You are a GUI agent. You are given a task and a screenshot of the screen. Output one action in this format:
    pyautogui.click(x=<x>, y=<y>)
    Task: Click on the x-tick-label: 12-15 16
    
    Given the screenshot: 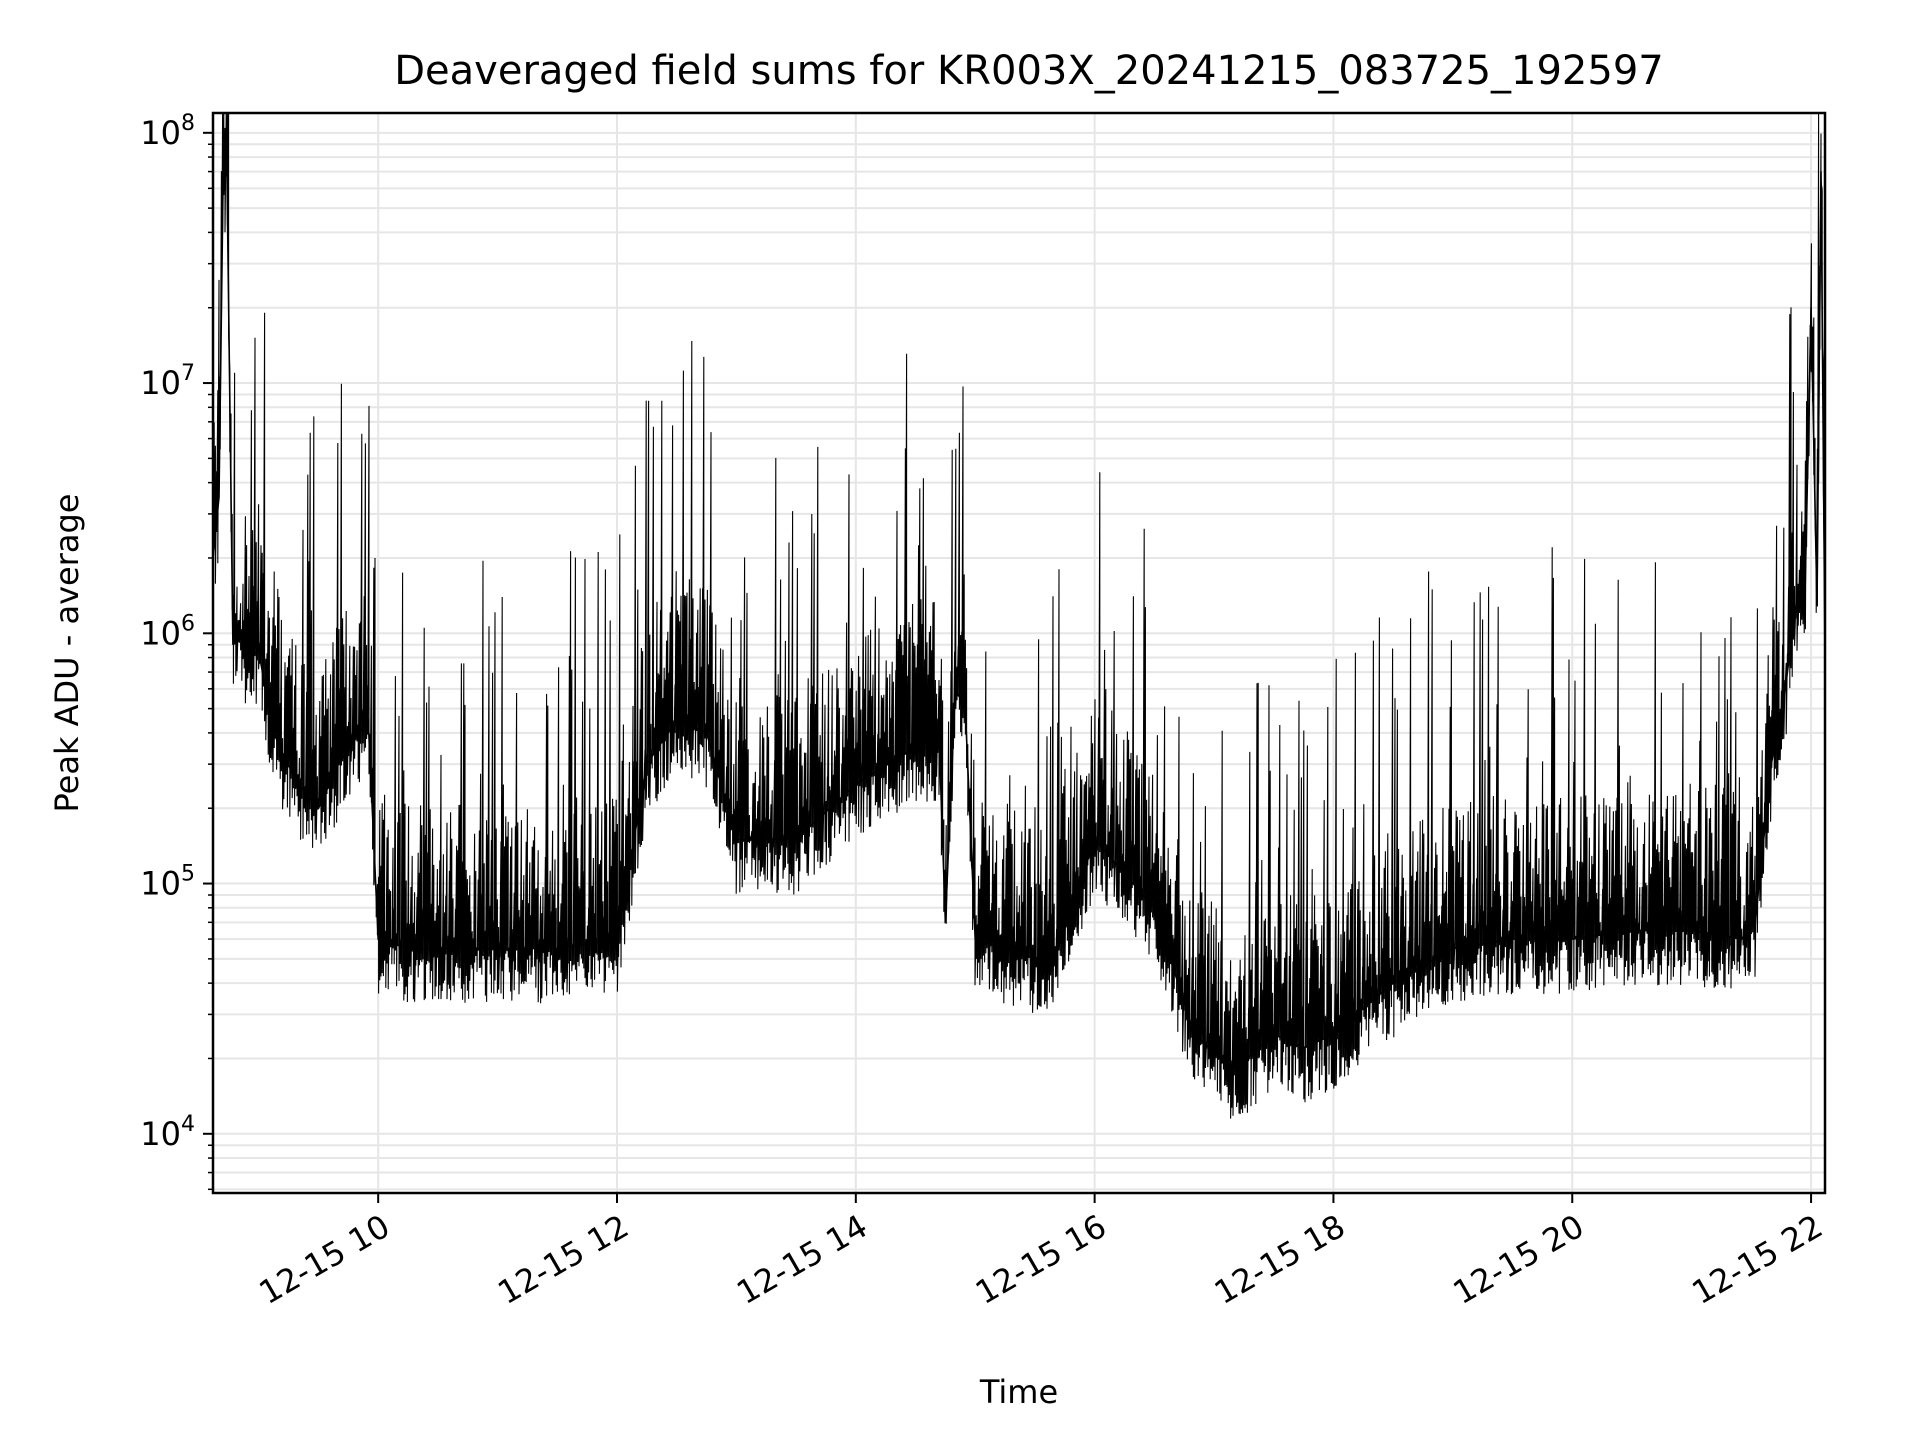 What is the action you would take?
    pyautogui.click(x=1041, y=1259)
    